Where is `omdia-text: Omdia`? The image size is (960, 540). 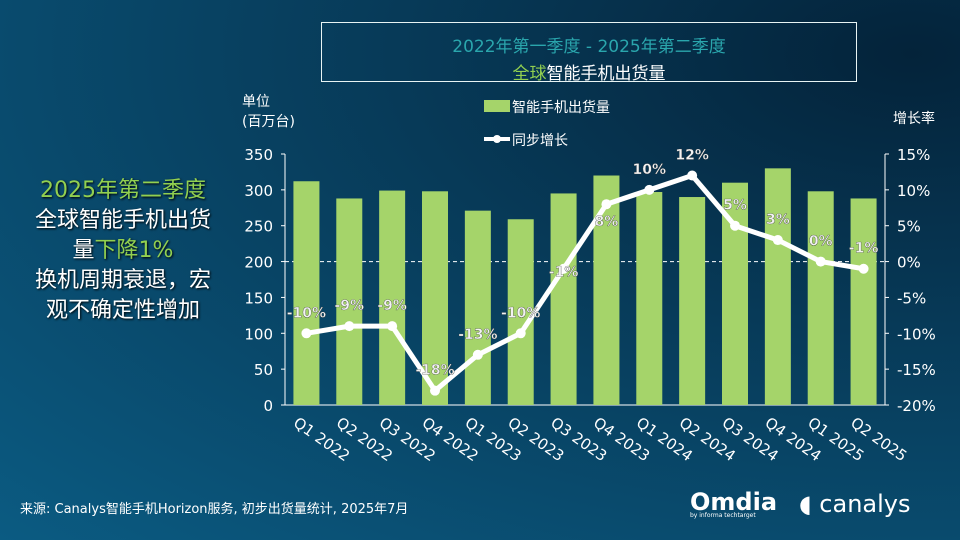
omdia-text: Omdia is located at coordinates (734, 502).